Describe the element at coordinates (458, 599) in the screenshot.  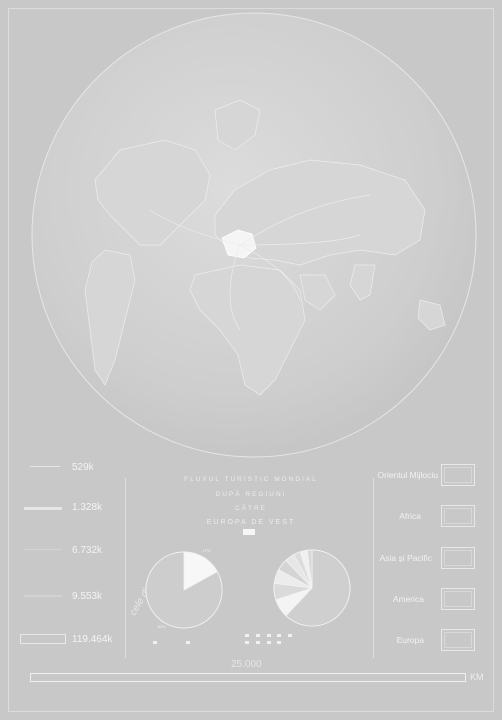
I see `region-box-america` at that location.